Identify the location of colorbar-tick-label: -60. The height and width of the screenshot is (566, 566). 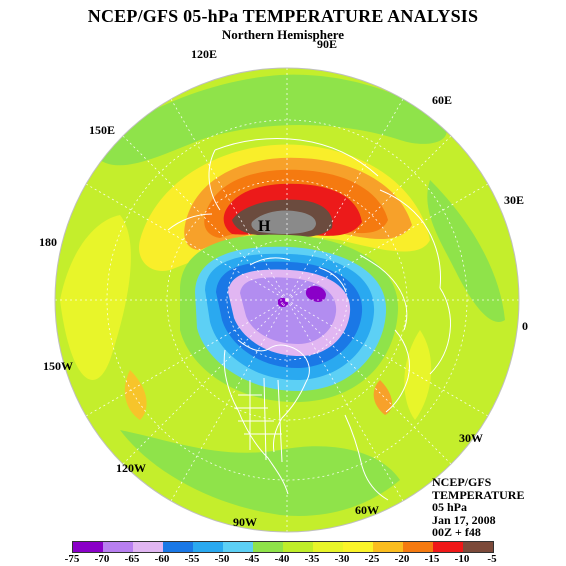
(162, 559).